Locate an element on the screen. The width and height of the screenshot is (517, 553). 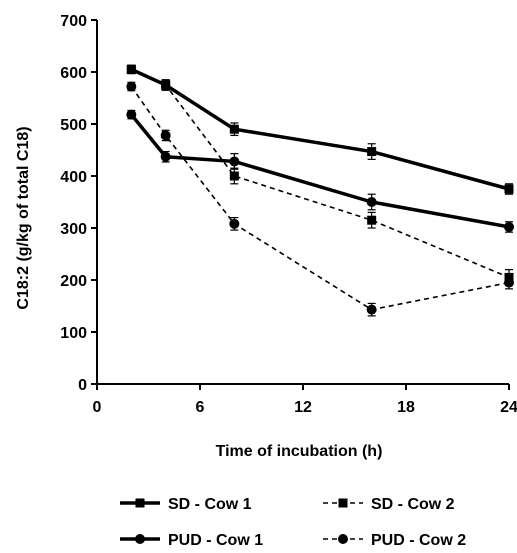
legend-label: SD - Cow 1 is located at coordinates (210, 504).